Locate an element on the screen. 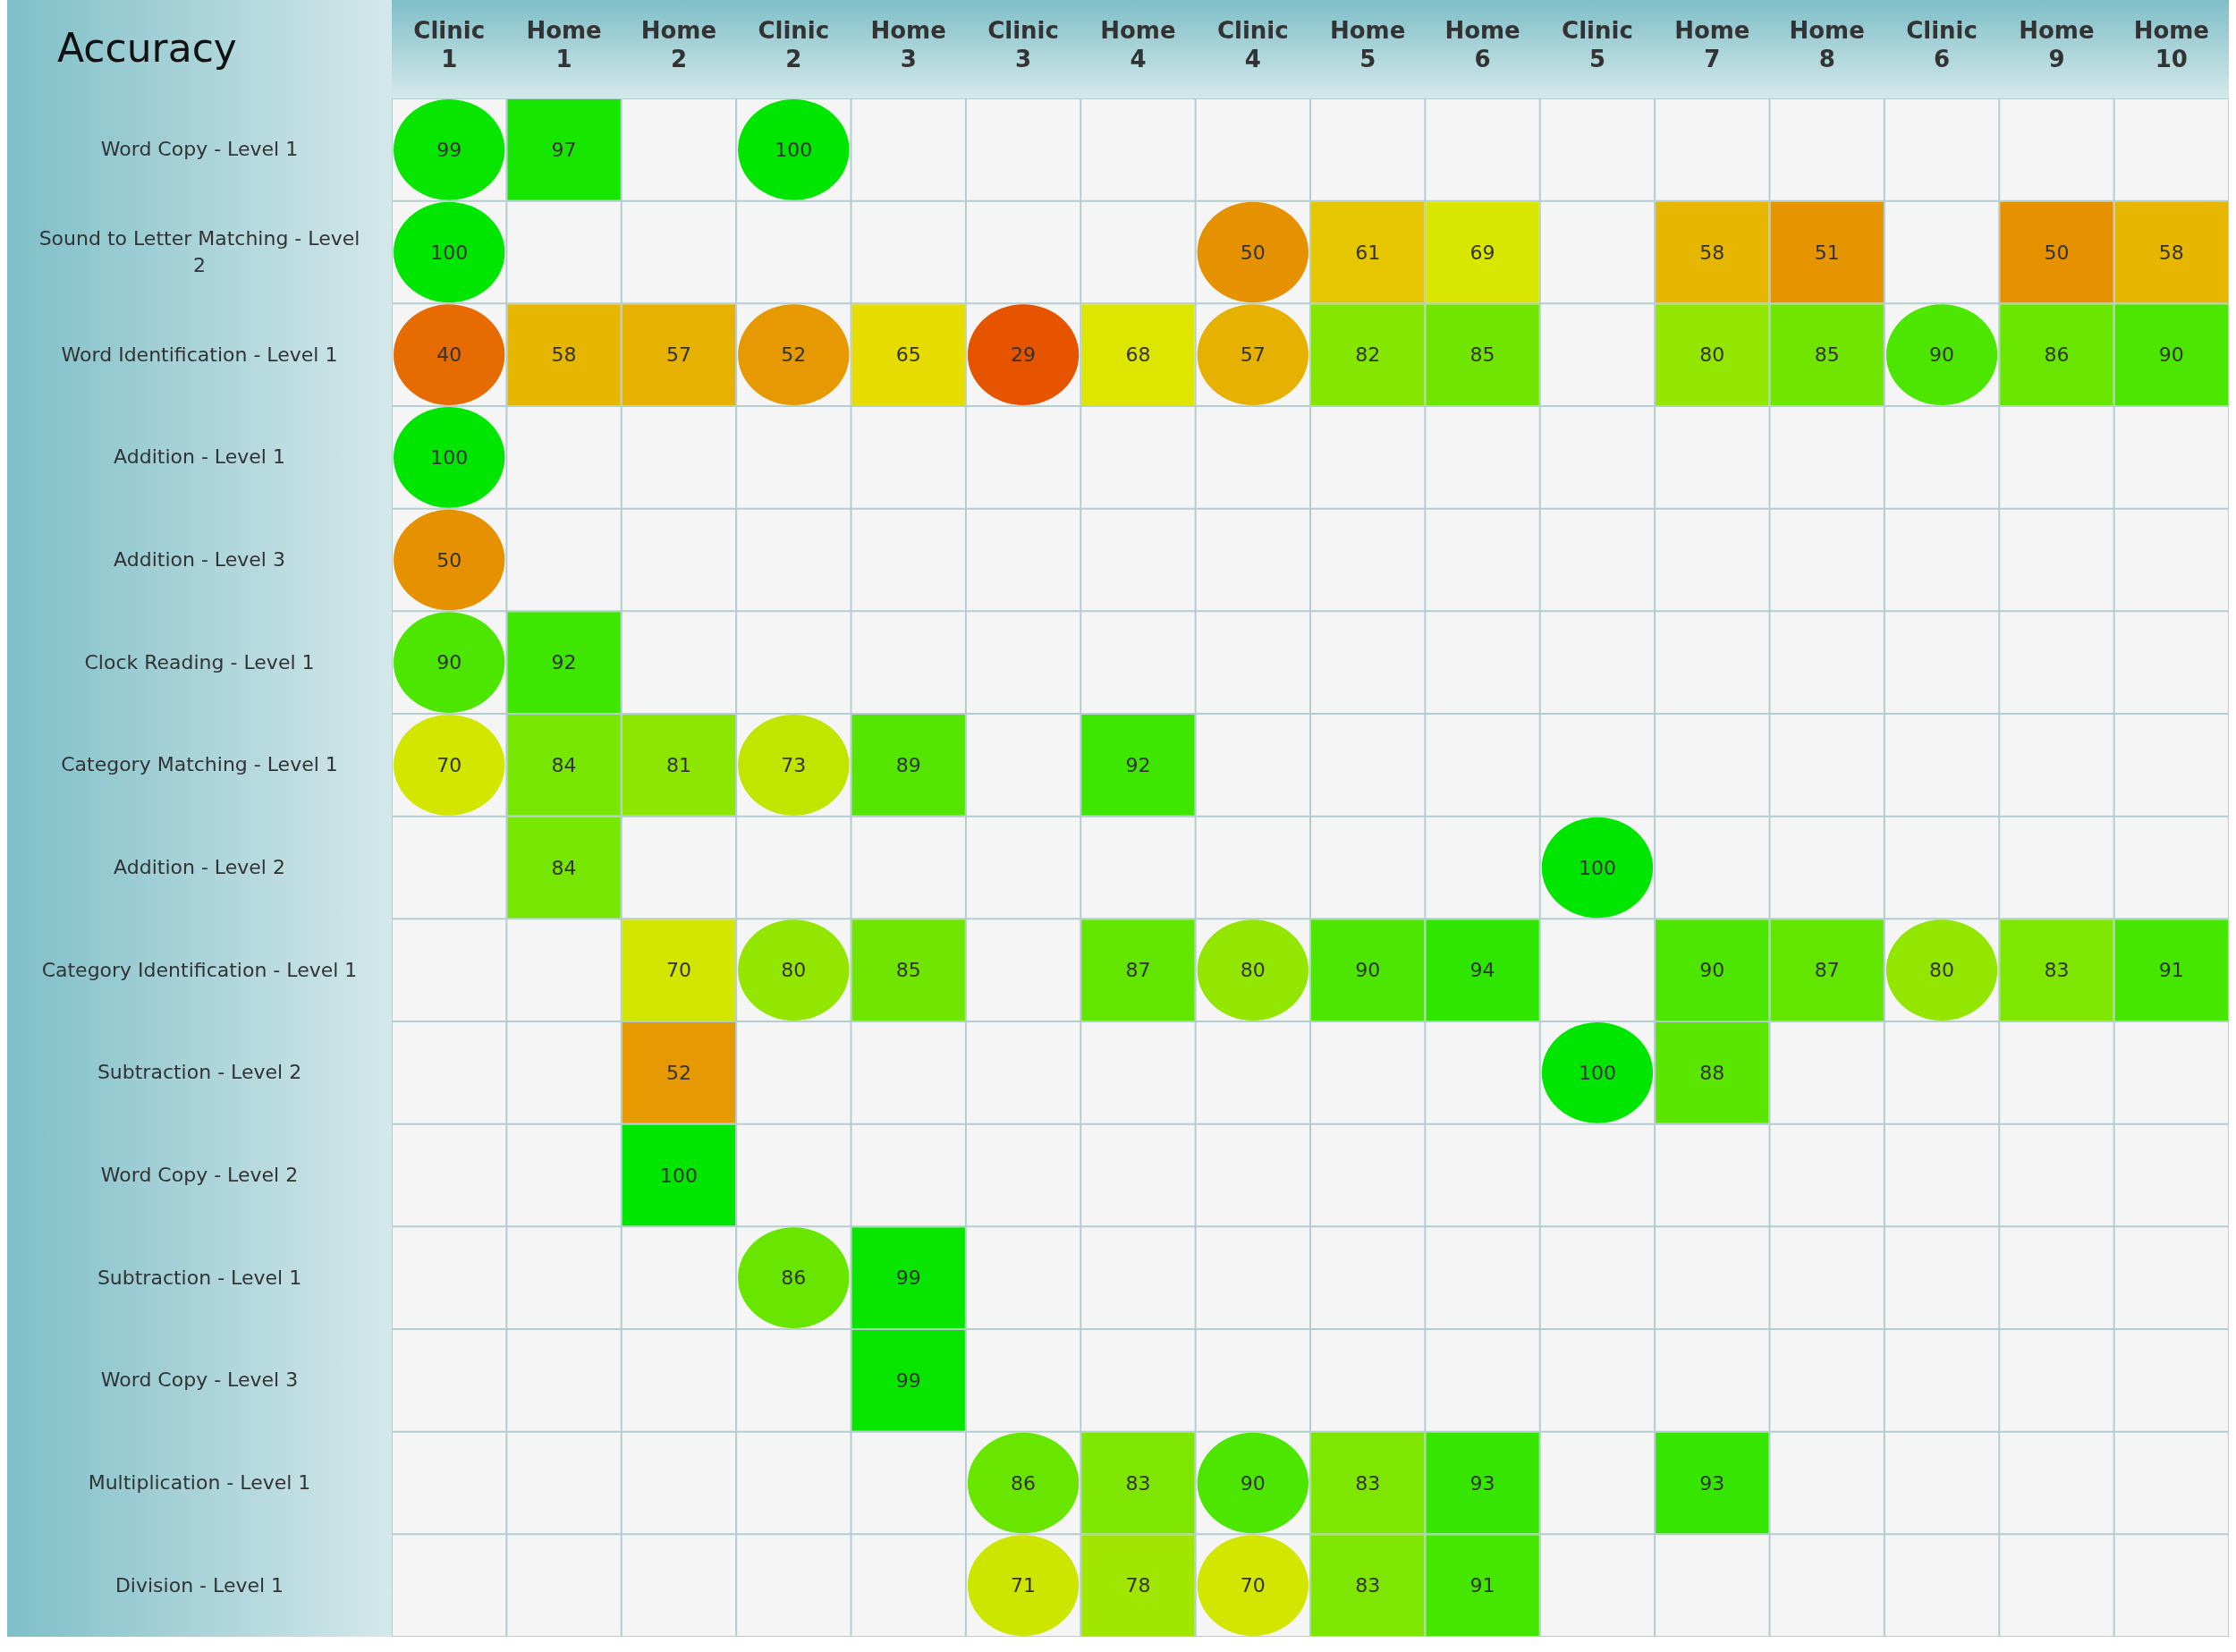 The width and height of the screenshot is (2236, 1652). data-label: 61 is located at coordinates (1368, 253).